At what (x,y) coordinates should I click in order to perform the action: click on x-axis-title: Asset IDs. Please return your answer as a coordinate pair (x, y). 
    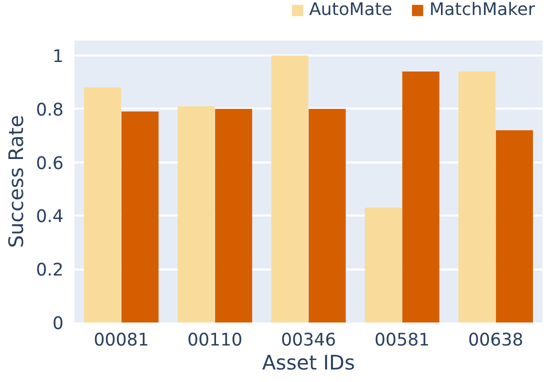
    Looking at the image, I should click on (308, 362).